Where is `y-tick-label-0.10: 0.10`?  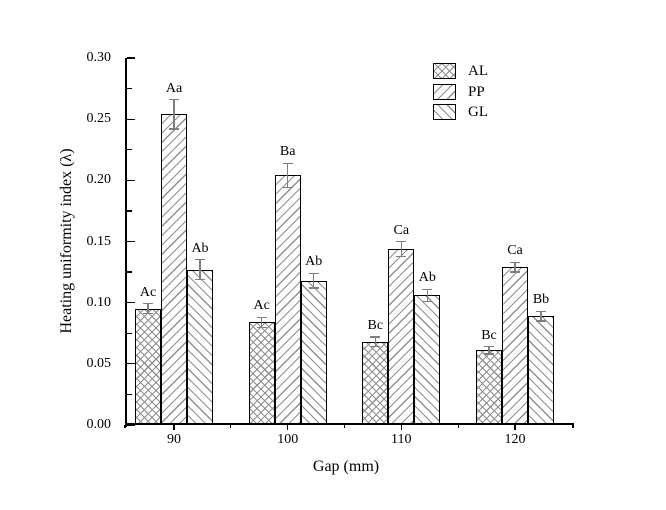 y-tick-label-0.10: 0.10 is located at coordinates (99, 302).